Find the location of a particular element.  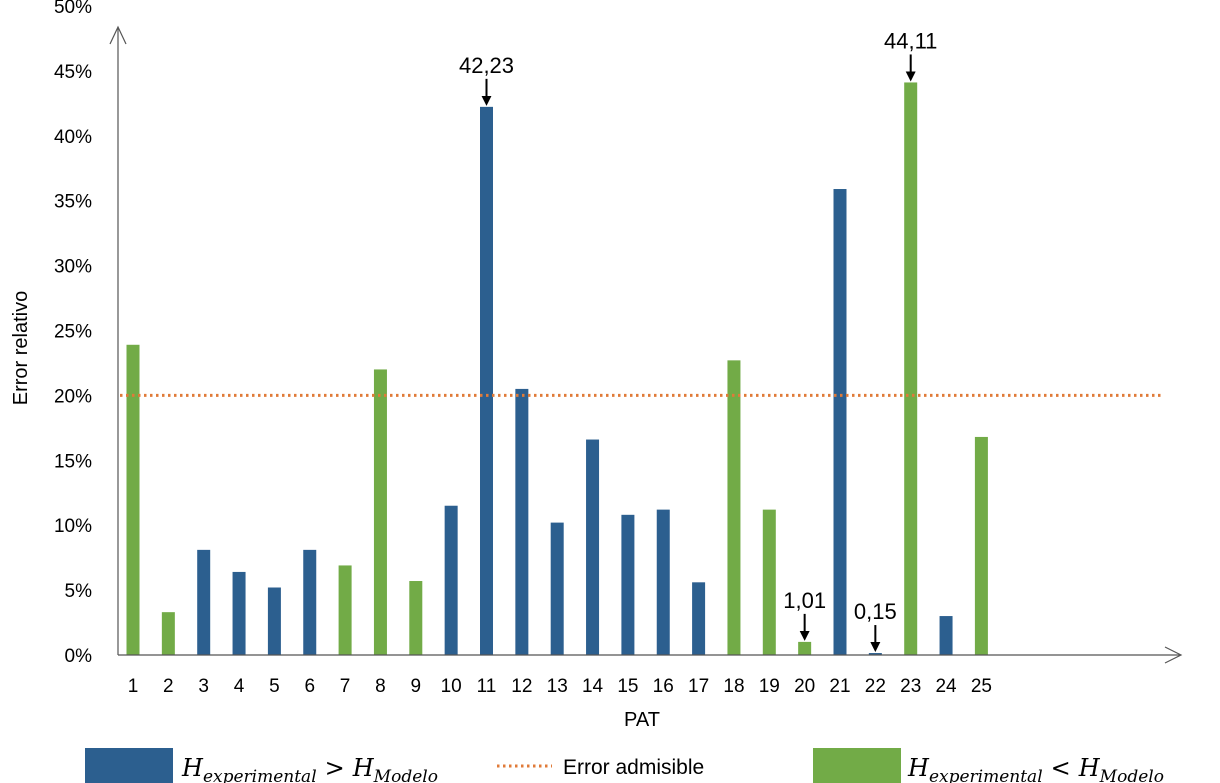

x-tick-label: 23 is located at coordinates (910, 686).